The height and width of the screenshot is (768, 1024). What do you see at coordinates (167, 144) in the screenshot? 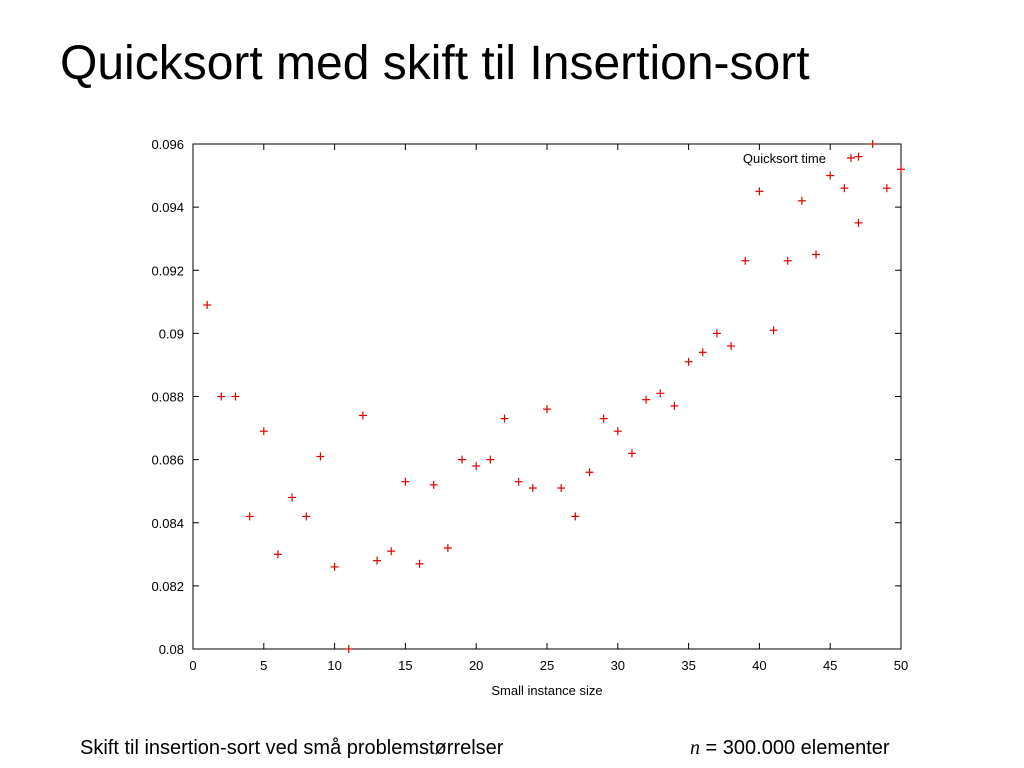
I see `y-tick-label: 0.096` at bounding box center [167, 144].